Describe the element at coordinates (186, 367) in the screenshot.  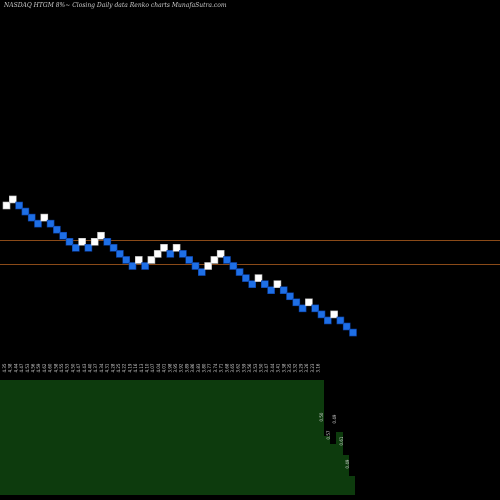
I see `price-label: 3.89` at that location.